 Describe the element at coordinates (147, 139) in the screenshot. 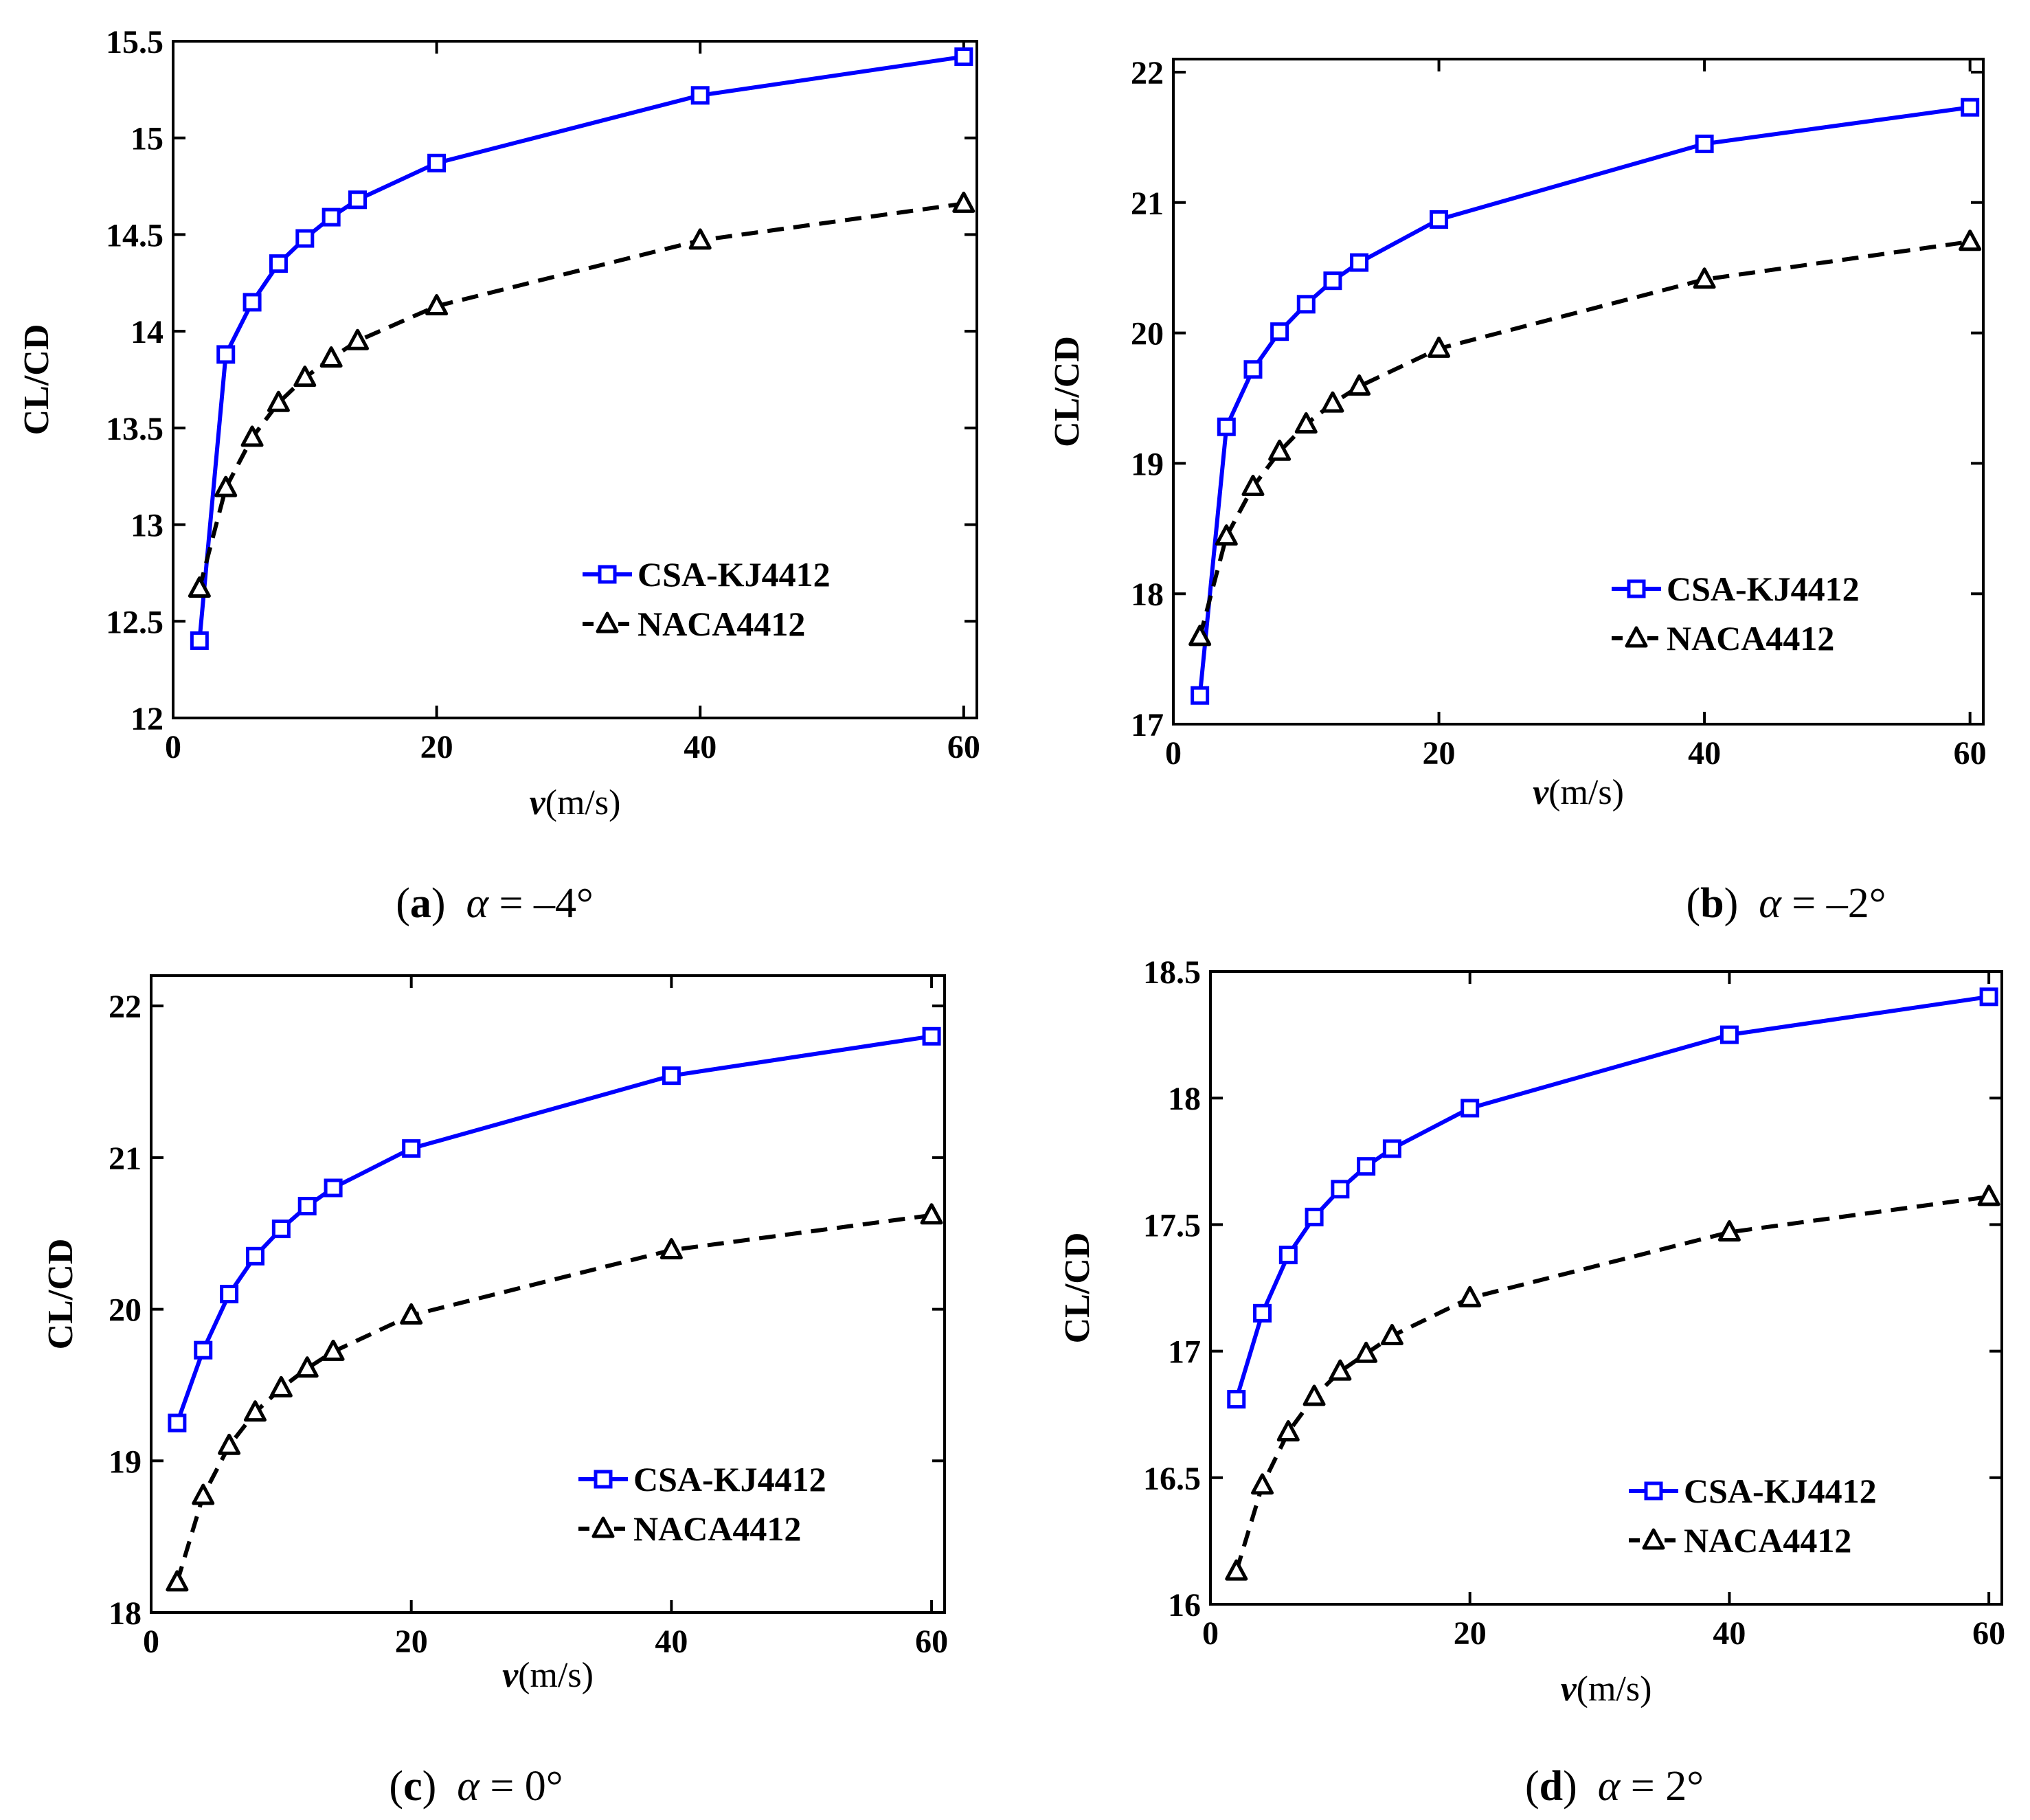

I see `y-tick-label: 15` at that location.